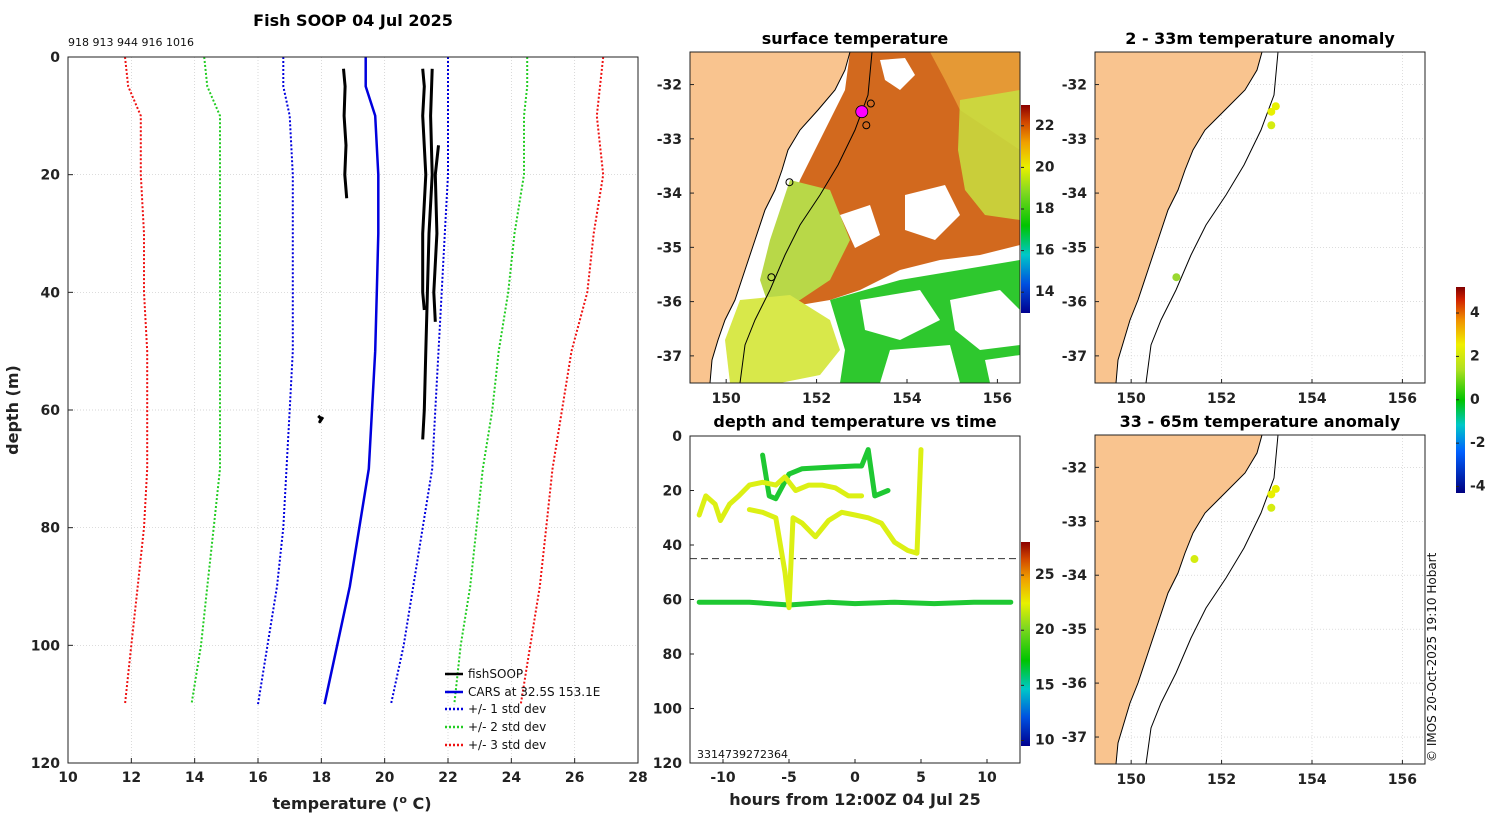  What do you see at coordinates (854, 799) in the screenshot?
I see `timeseries-x-axis-title: hours from 12:00Z 04 Jul 25` at bounding box center [854, 799].